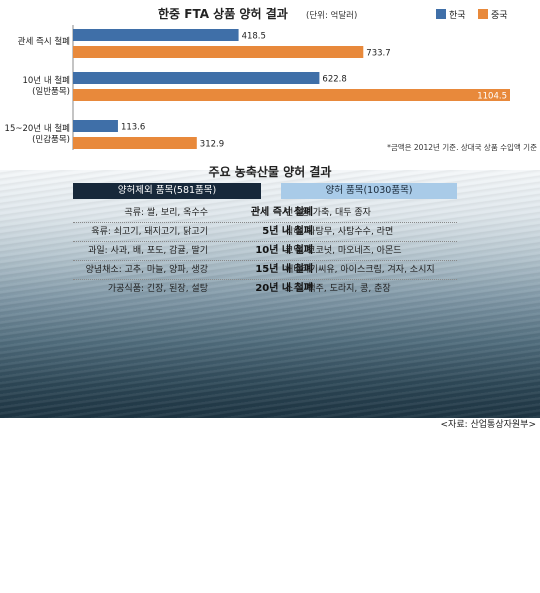  What do you see at coordinates (462, 147) in the screenshot?
I see `chart-footnote: *금액은 2012년 기준. 상대국 상품 수입액 기준` at bounding box center [462, 147].